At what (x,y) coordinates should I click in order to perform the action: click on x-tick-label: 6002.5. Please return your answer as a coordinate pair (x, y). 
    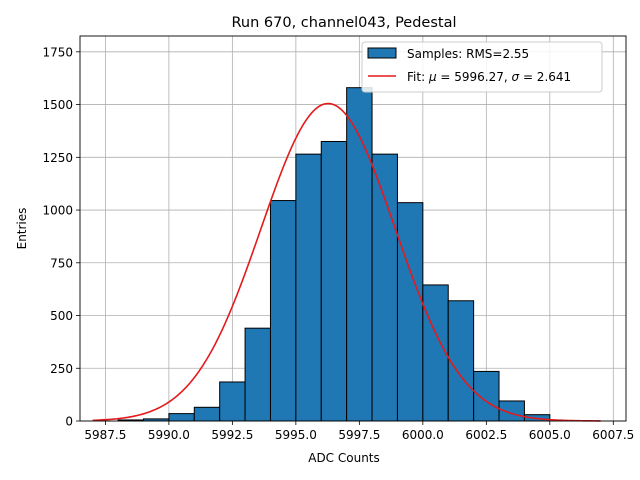
    Looking at the image, I should click on (486, 435).